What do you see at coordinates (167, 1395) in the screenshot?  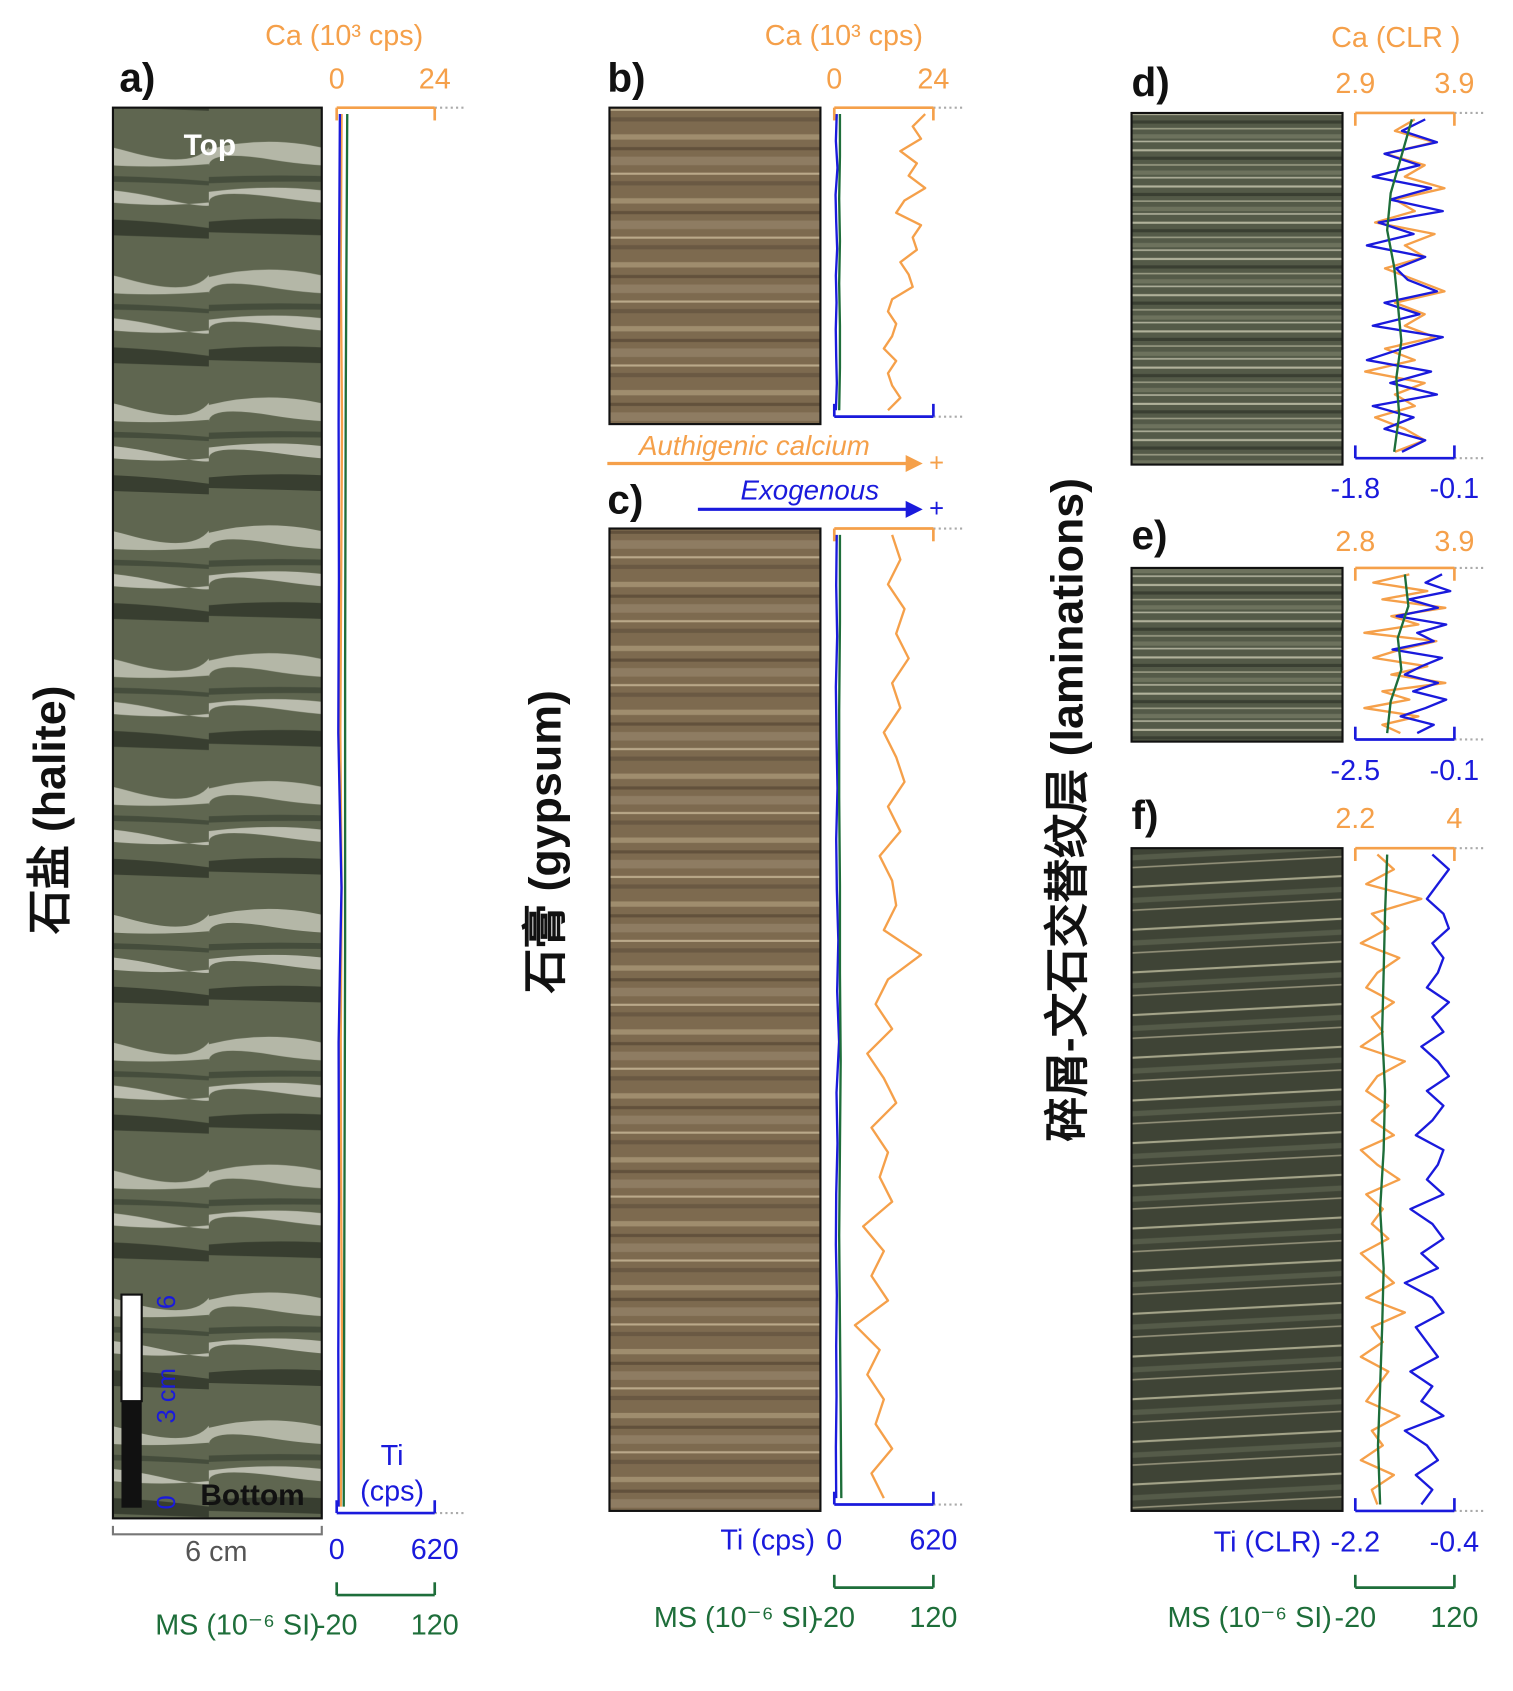 I see `scale-label: 3 cm` at bounding box center [167, 1395].